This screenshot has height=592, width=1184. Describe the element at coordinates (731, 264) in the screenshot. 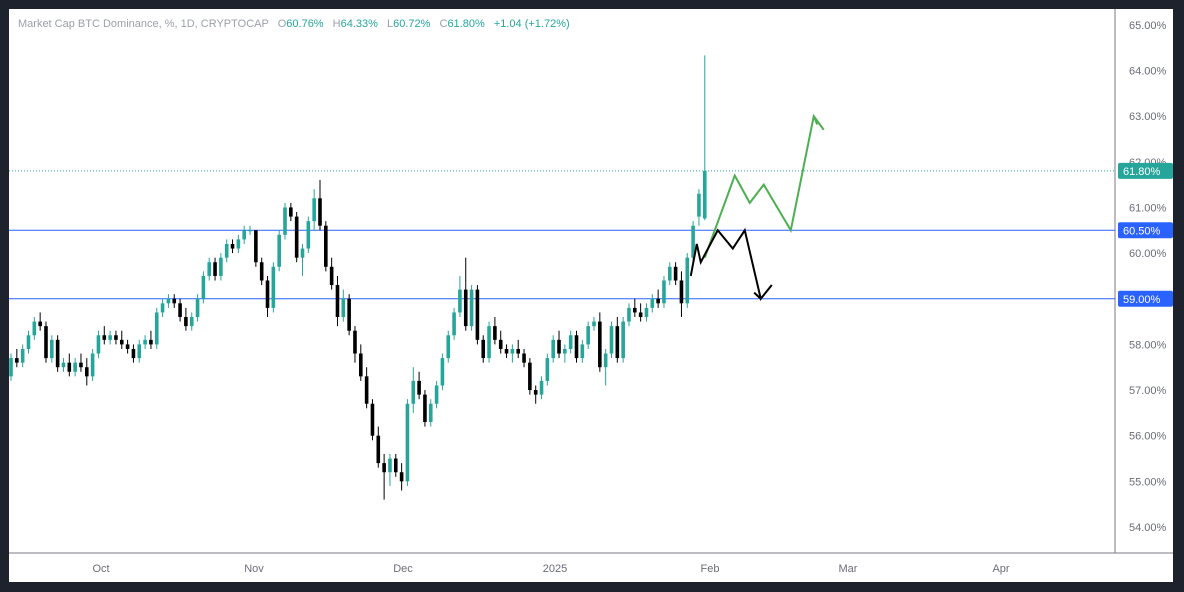

I see `bearish-projection-path` at that location.